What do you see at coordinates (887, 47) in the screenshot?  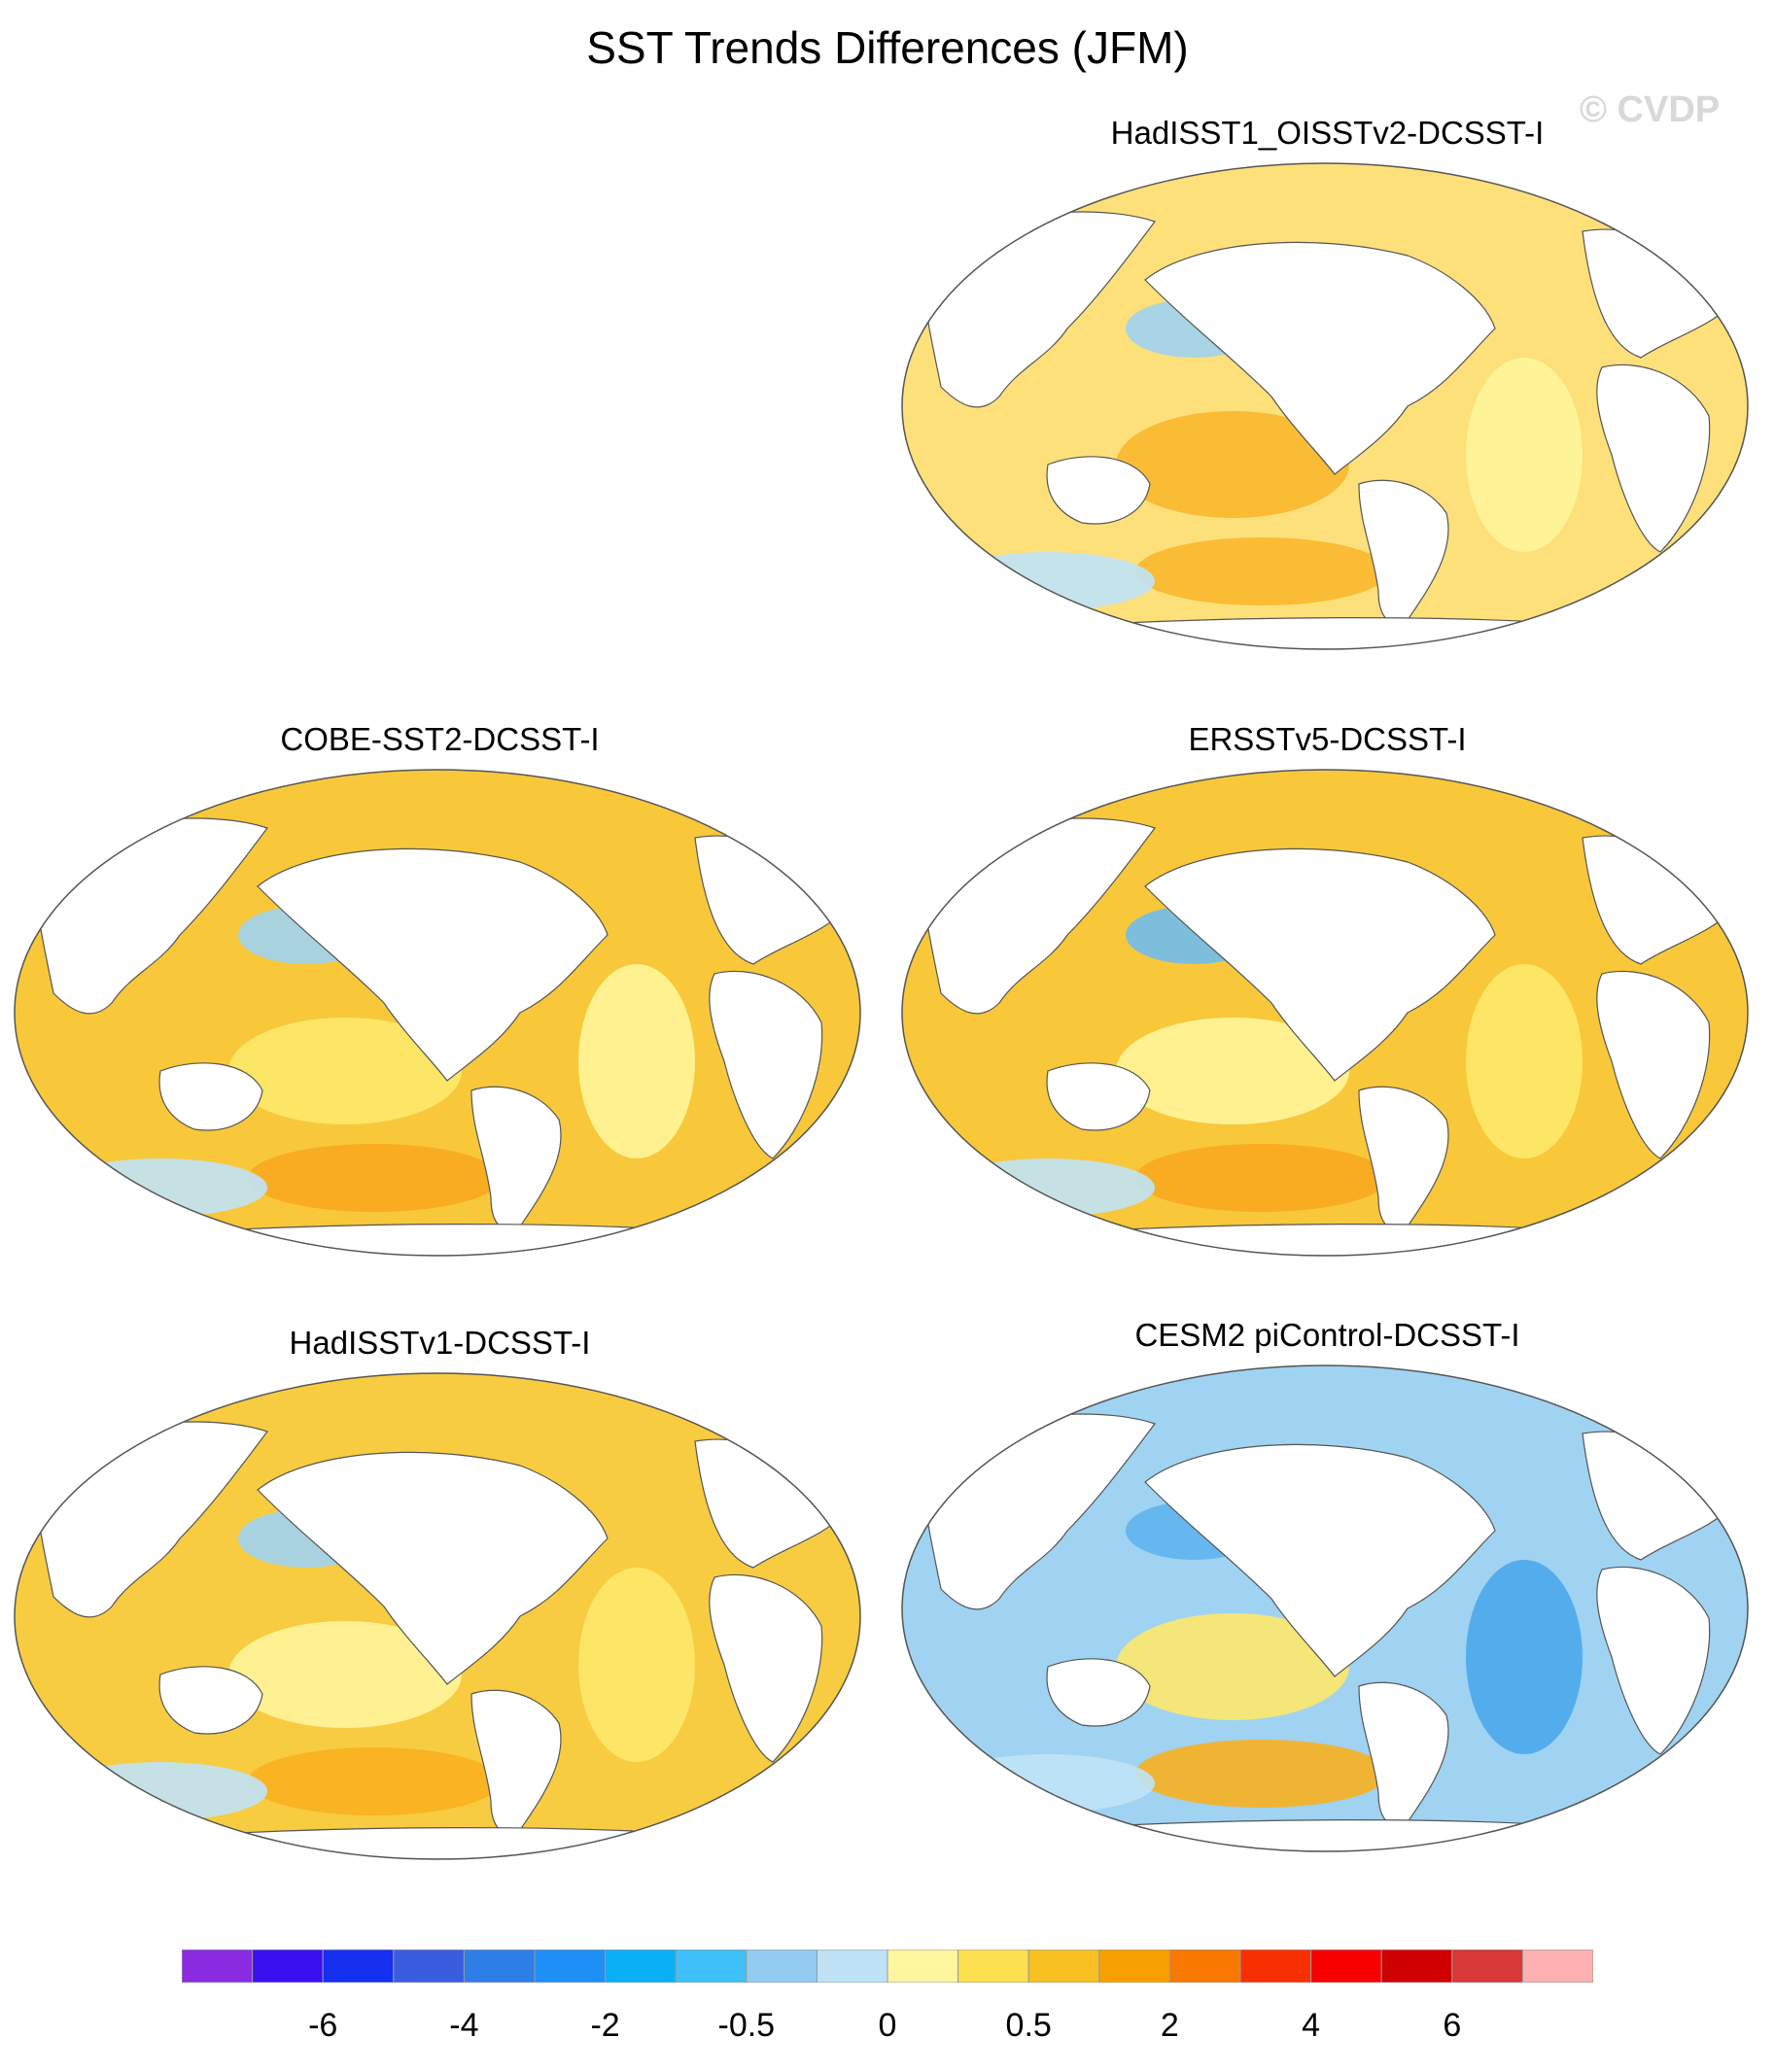 I see `figure-title: SST Trends Differences (JFM)` at bounding box center [887, 47].